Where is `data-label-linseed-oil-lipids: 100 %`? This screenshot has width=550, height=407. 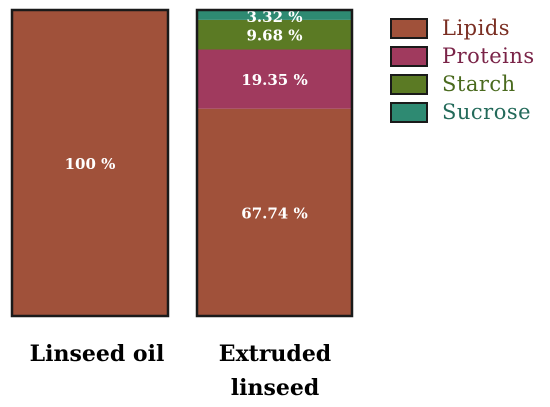 data-label-linseed-oil-lipids: 100 % is located at coordinates (90, 164).